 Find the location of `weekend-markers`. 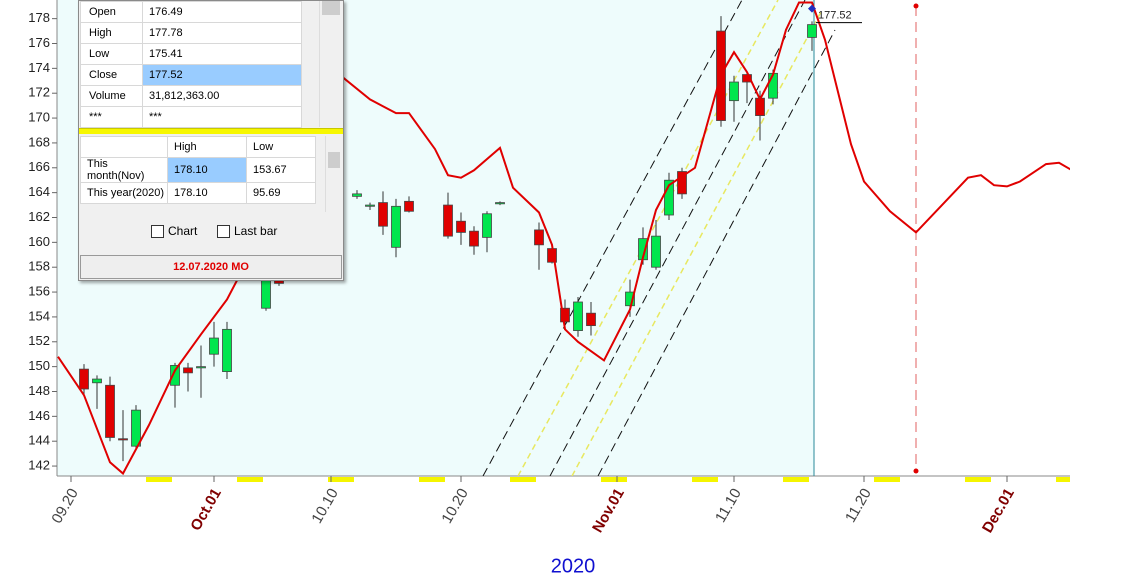

weekend-markers is located at coordinates (608, 479).